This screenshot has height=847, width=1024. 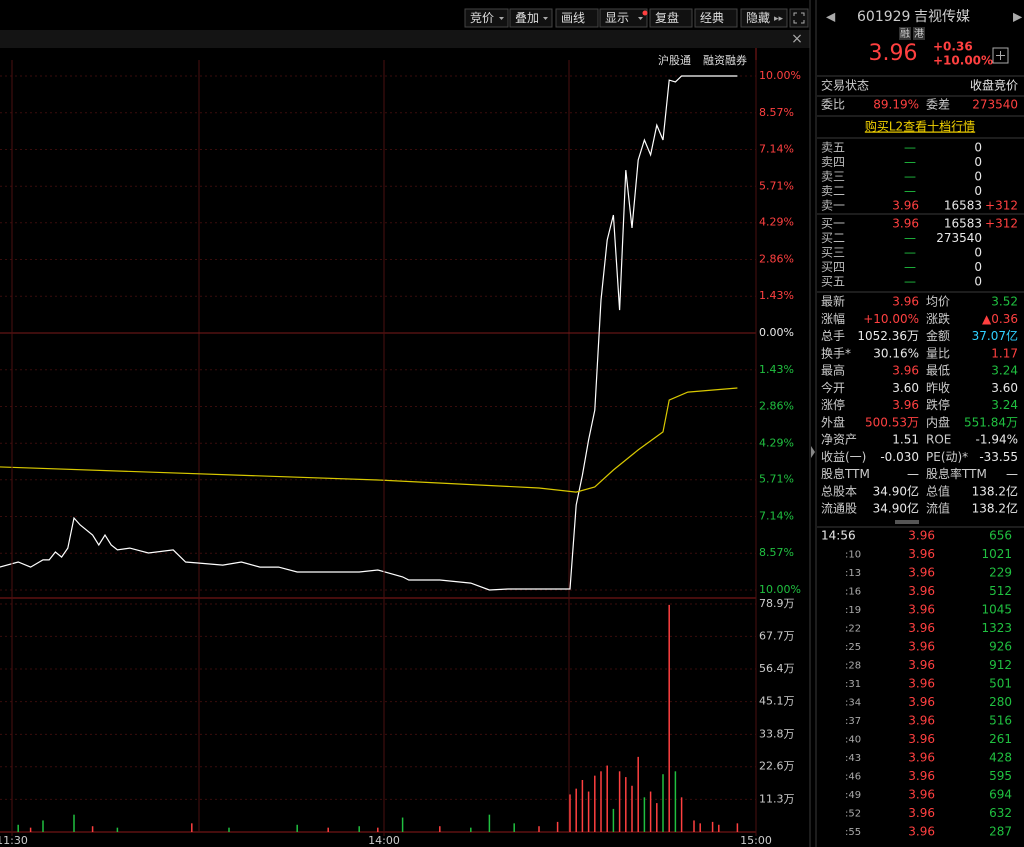 I want to click on panel-text: 净资产, so click(x=839, y=440).